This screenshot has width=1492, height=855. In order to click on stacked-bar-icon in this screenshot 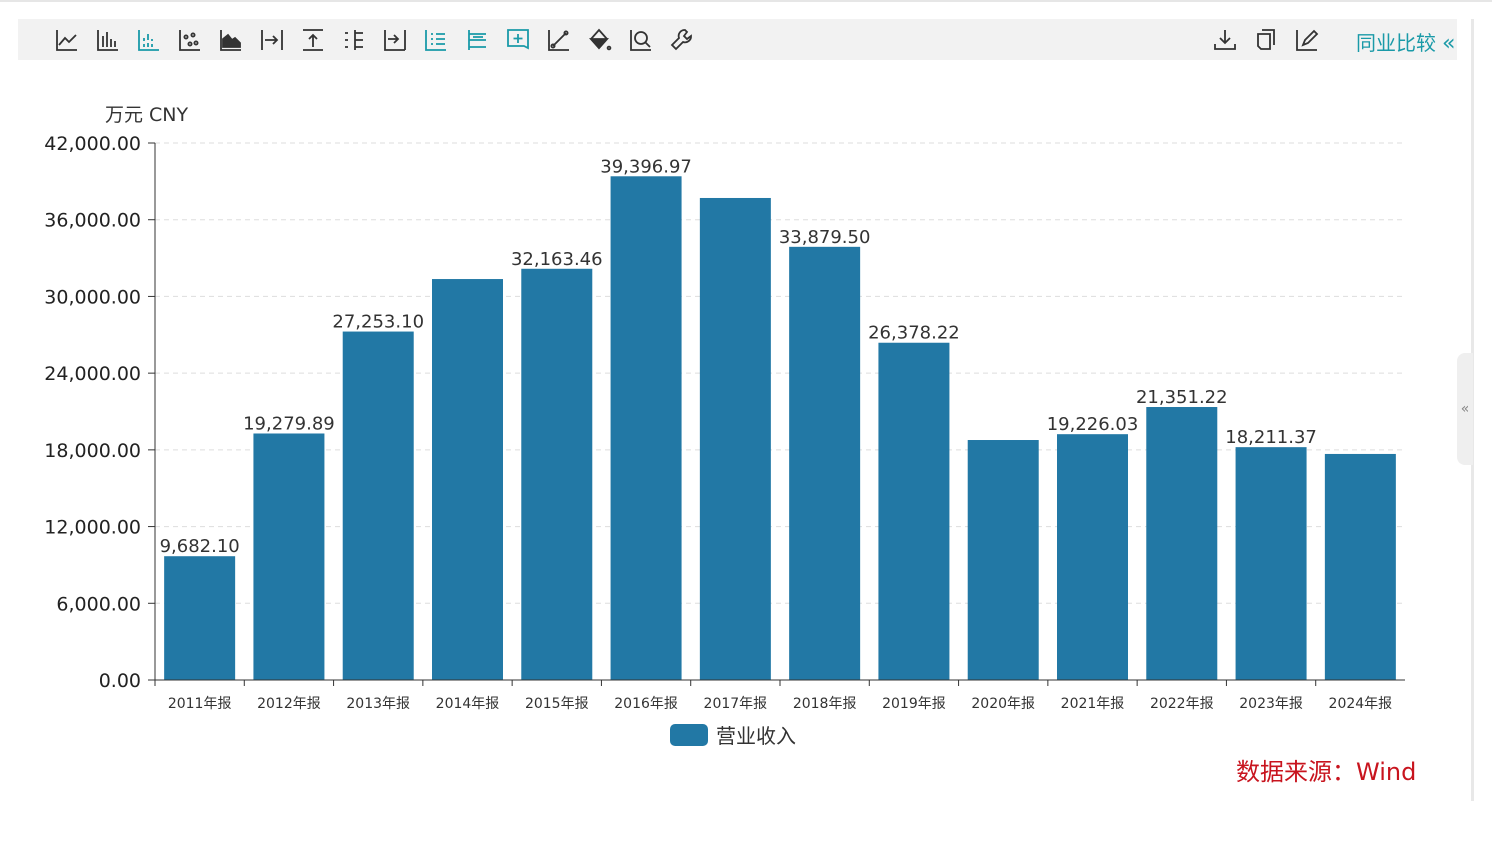, I will do `click(149, 40)`.